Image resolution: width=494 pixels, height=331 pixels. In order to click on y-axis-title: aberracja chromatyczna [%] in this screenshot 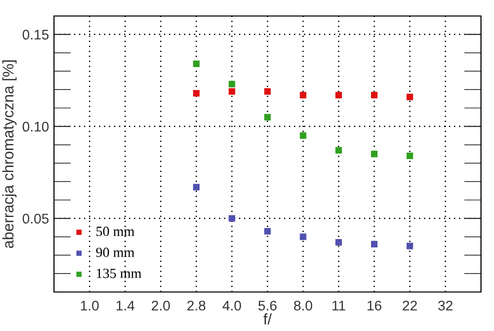, I will do `click(9, 154)`.